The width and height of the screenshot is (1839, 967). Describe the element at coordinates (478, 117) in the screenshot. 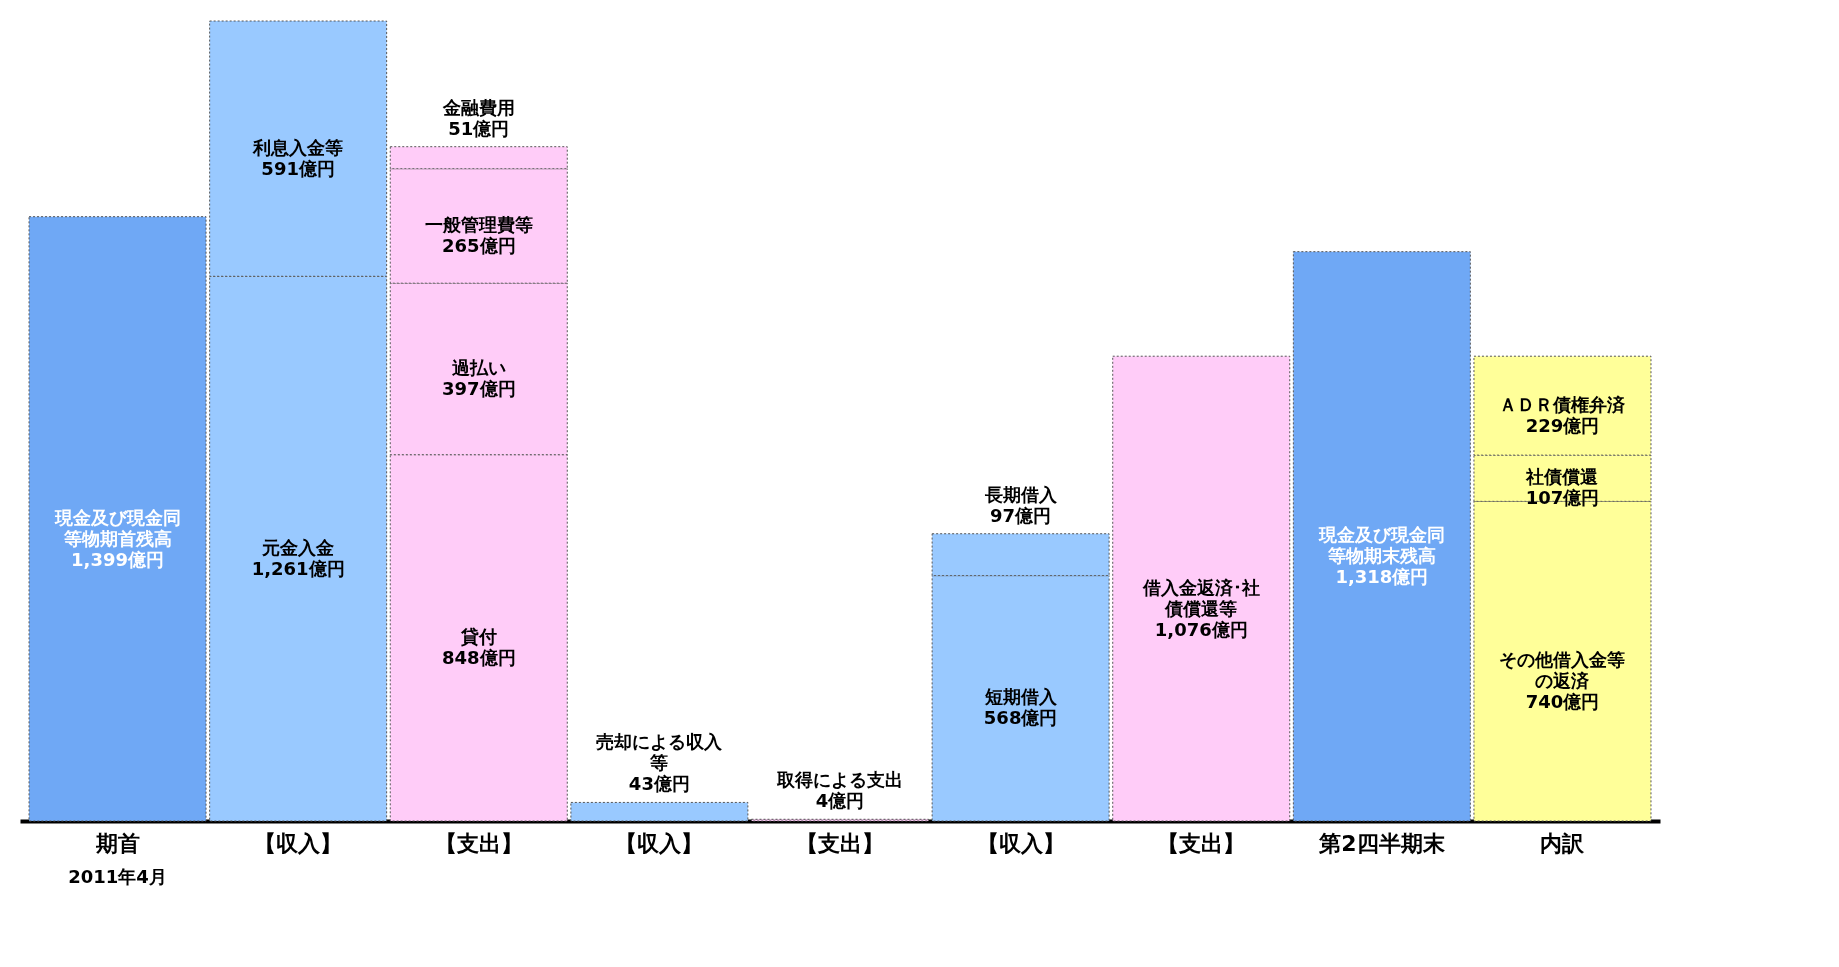

I see `data-label: 金融費用51億円` at that location.